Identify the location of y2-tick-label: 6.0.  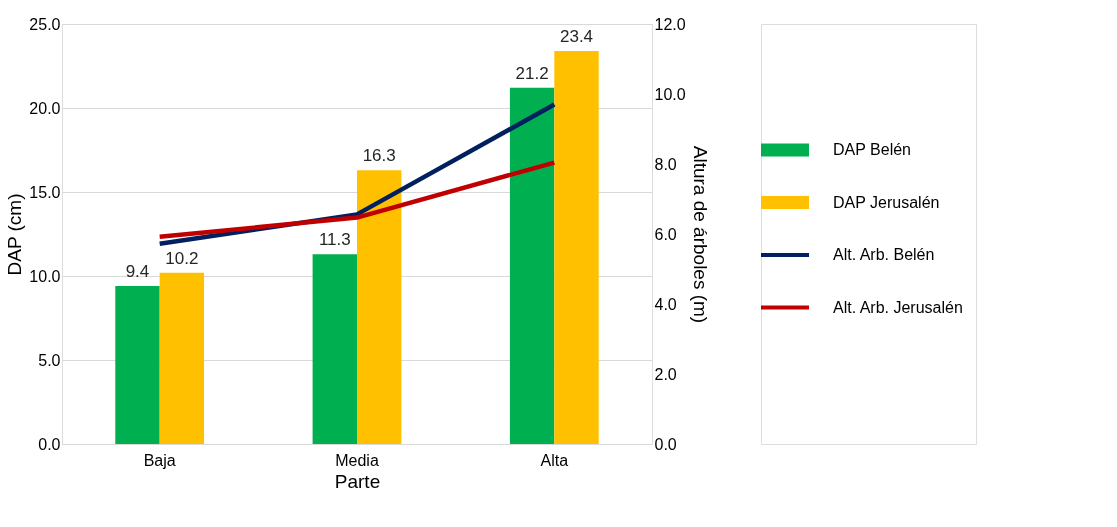
(665, 234).